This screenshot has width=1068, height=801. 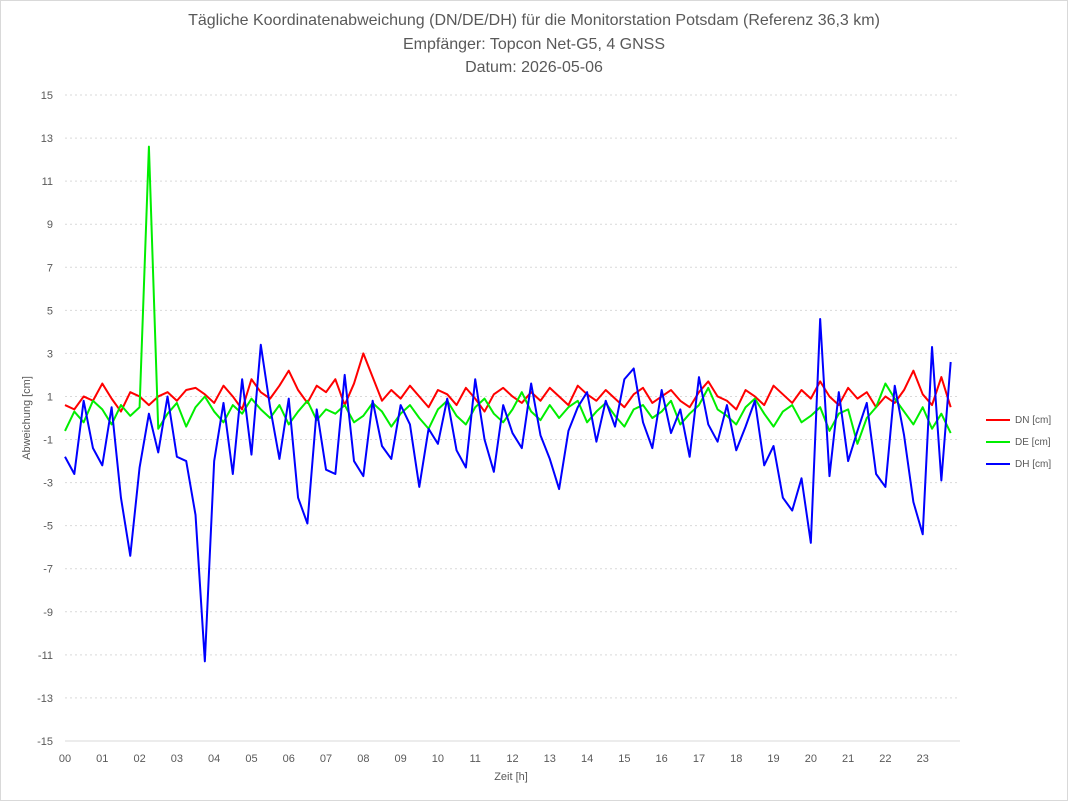 I want to click on legend-item-dh: DH [cm], so click(x=1018, y=464).